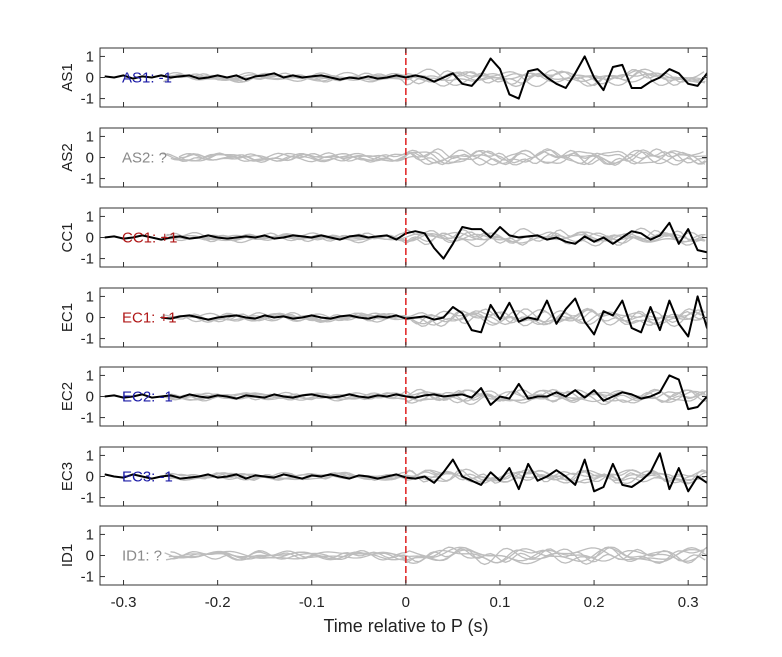  I want to click on polarity-label-as2: AS2: ?, so click(144, 158).